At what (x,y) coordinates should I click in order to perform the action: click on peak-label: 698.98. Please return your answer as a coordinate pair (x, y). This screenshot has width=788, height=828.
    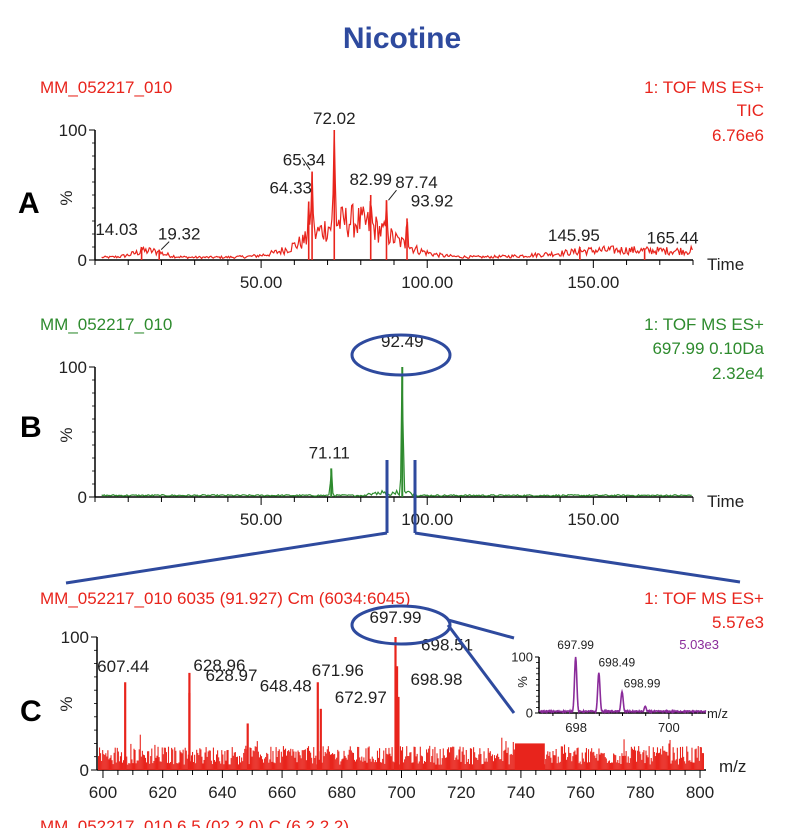
    Looking at the image, I should click on (436, 679).